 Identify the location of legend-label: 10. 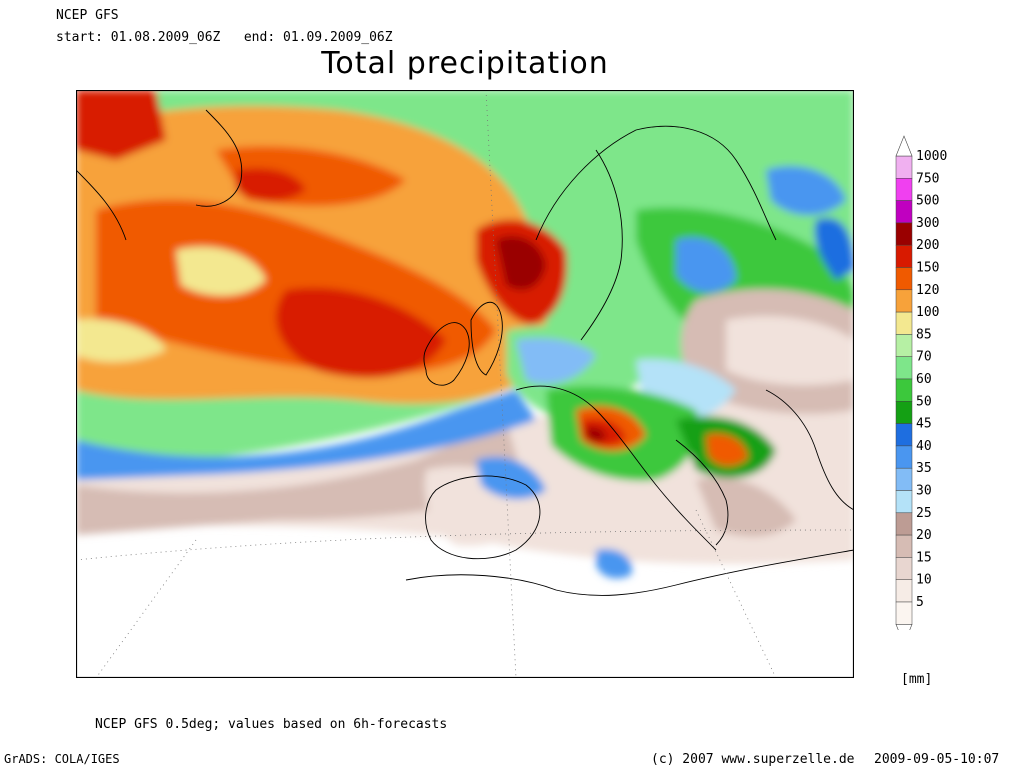
(924, 580).